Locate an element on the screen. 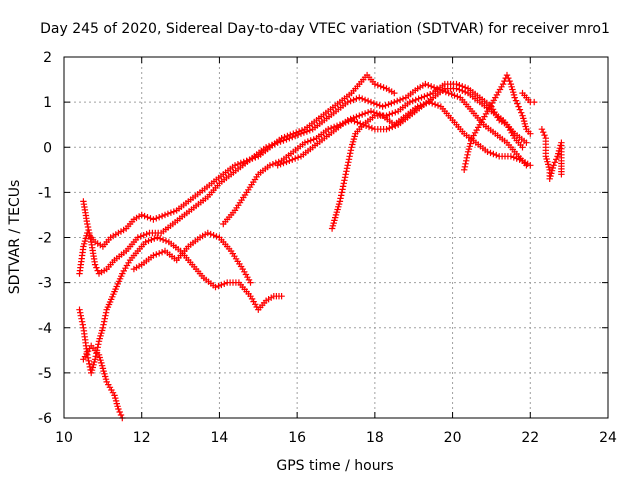 The width and height of the screenshot is (640, 480). y-tick-label: -6 is located at coordinates (45, 419).